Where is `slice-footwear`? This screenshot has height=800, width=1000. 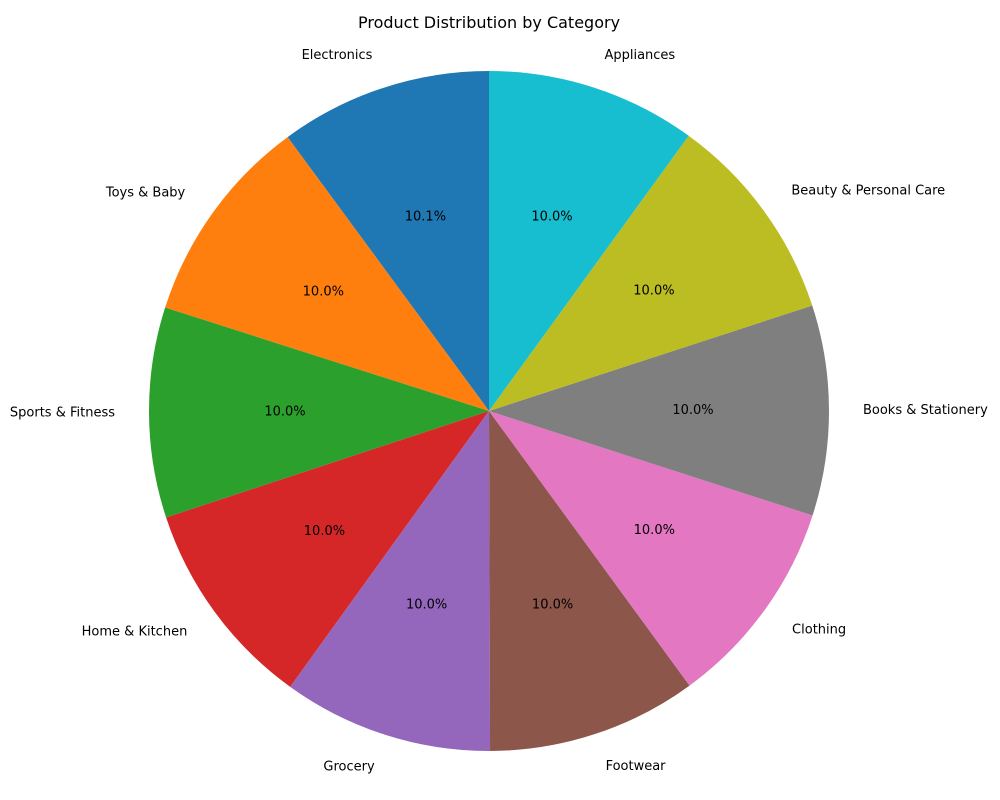 slice-footwear is located at coordinates (589, 581).